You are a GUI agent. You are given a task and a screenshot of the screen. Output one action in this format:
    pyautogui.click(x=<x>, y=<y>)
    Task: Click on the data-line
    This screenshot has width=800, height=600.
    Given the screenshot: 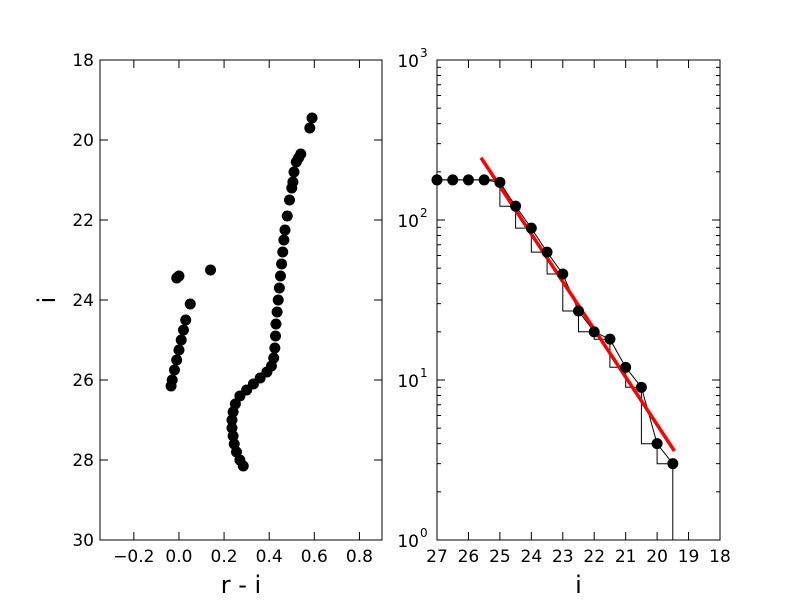 What is the action you would take?
    pyautogui.click(x=555, y=322)
    